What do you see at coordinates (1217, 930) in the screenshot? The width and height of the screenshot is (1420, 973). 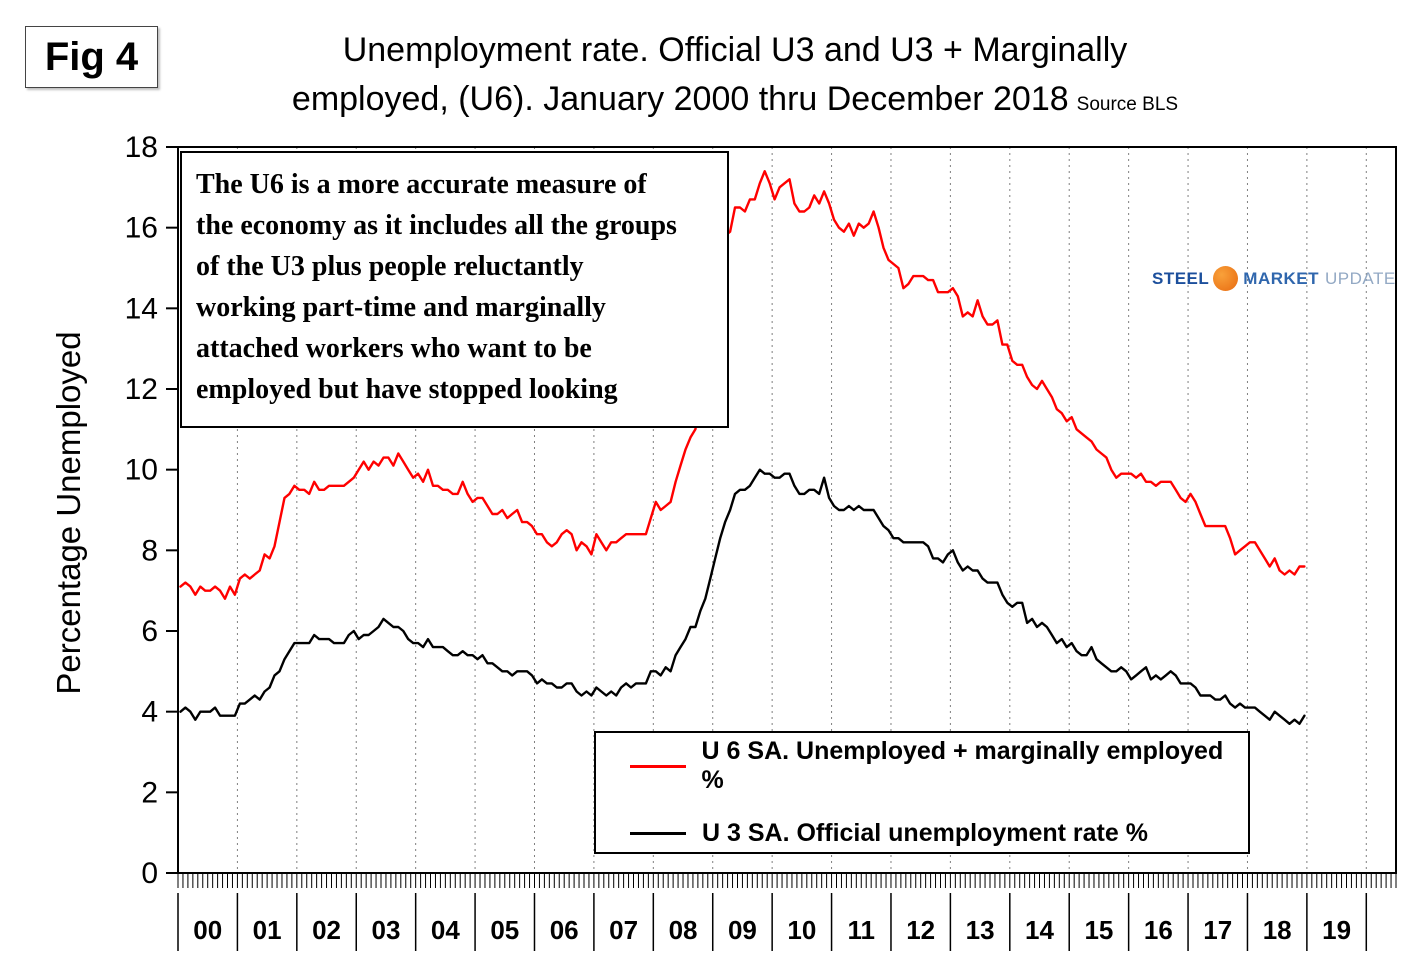 I see `svg-text: 17` at bounding box center [1217, 930].